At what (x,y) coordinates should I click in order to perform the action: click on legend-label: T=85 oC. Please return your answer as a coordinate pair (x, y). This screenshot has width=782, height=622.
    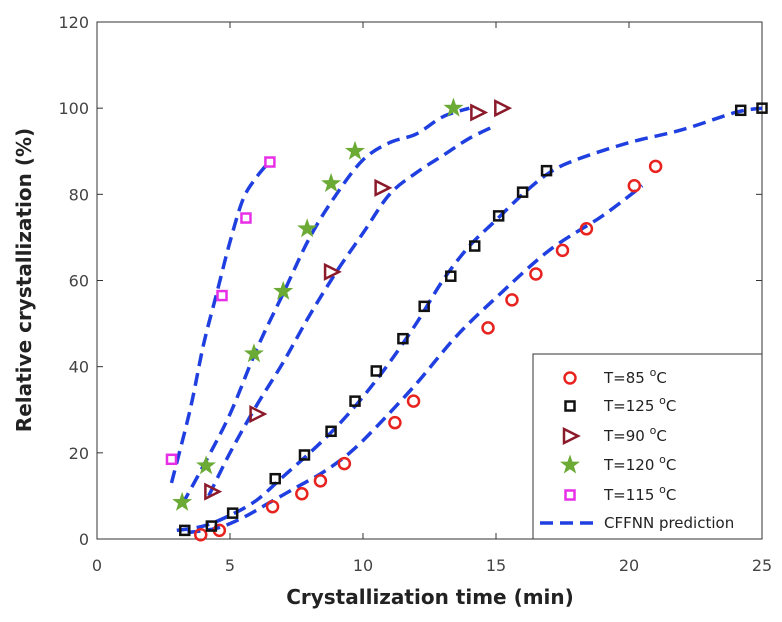
    Looking at the image, I should click on (635, 376).